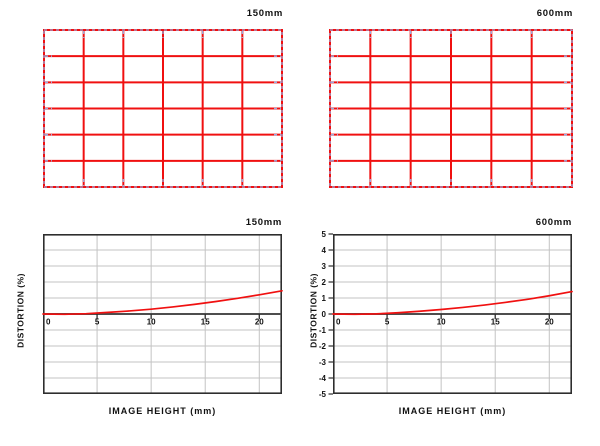 This screenshot has height=446, width=600. What do you see at coordinates (554, 13) in the screenshot?
I see `grid-title-600mm: 600mm` at bounding box center [554, 13].